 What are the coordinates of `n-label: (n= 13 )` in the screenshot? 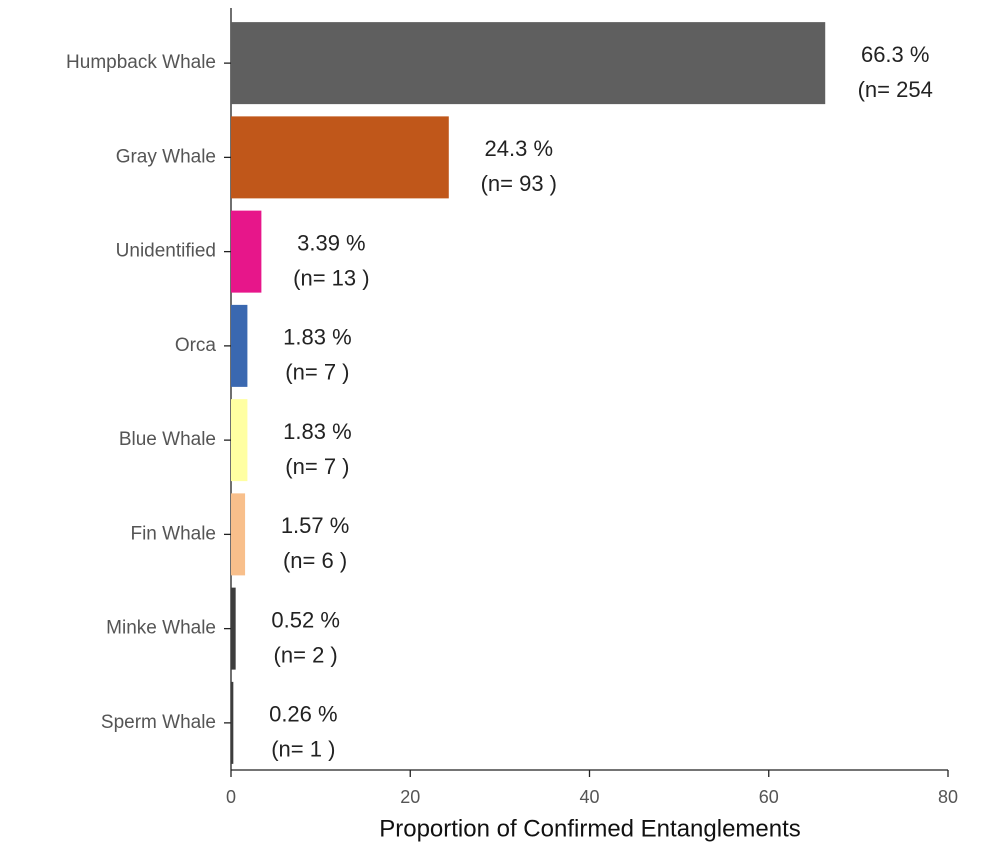 It's located at (331, 277).